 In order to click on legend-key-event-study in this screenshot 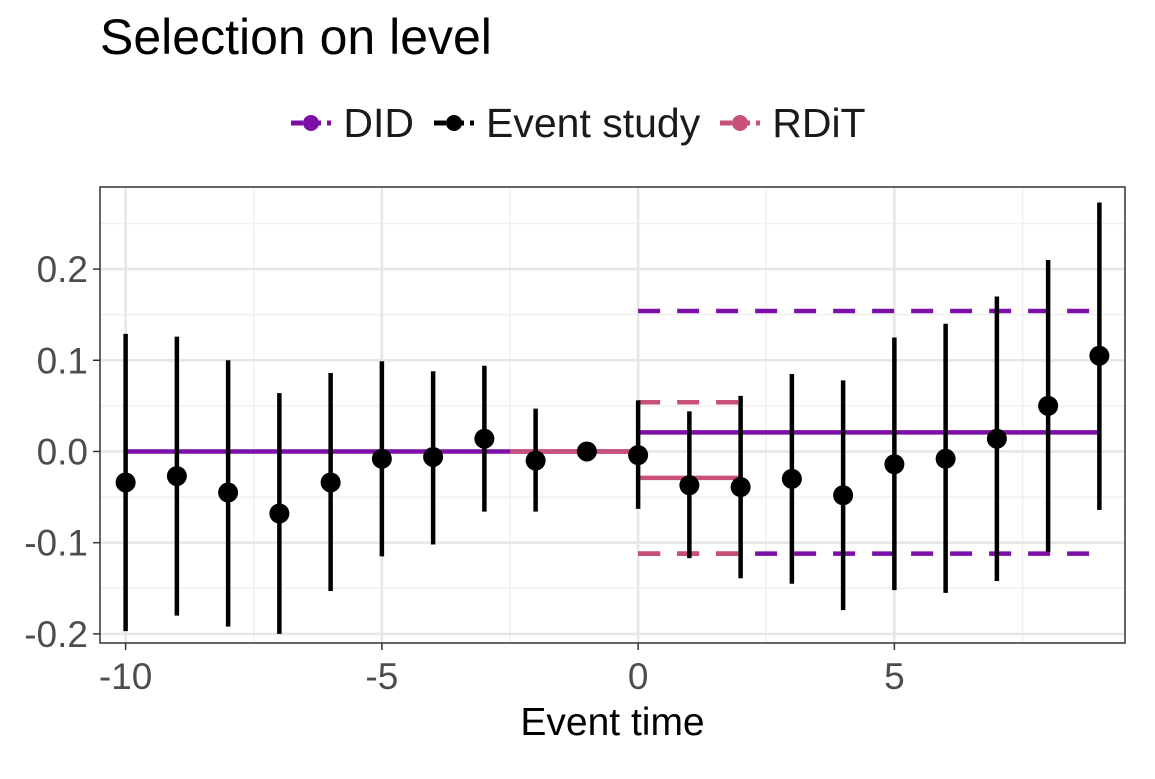, I will do `click(454, 123)`.